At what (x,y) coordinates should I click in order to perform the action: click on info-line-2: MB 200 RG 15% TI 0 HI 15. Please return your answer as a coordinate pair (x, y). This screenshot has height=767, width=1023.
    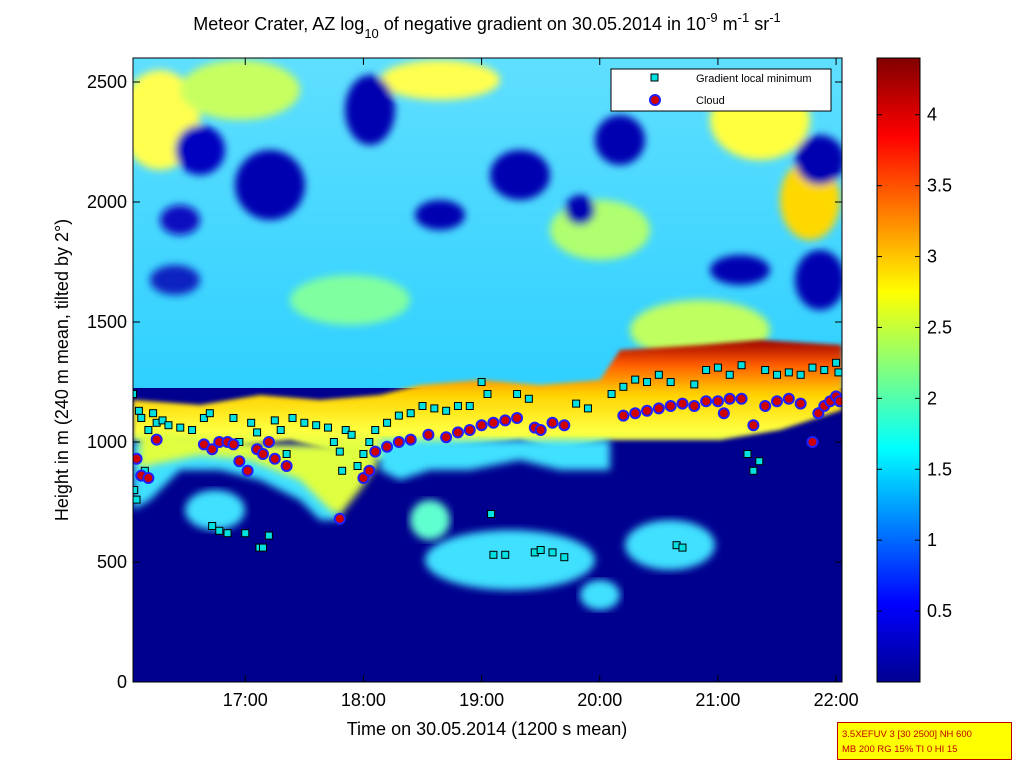
    Looking at the image, I should click on (900, 749).